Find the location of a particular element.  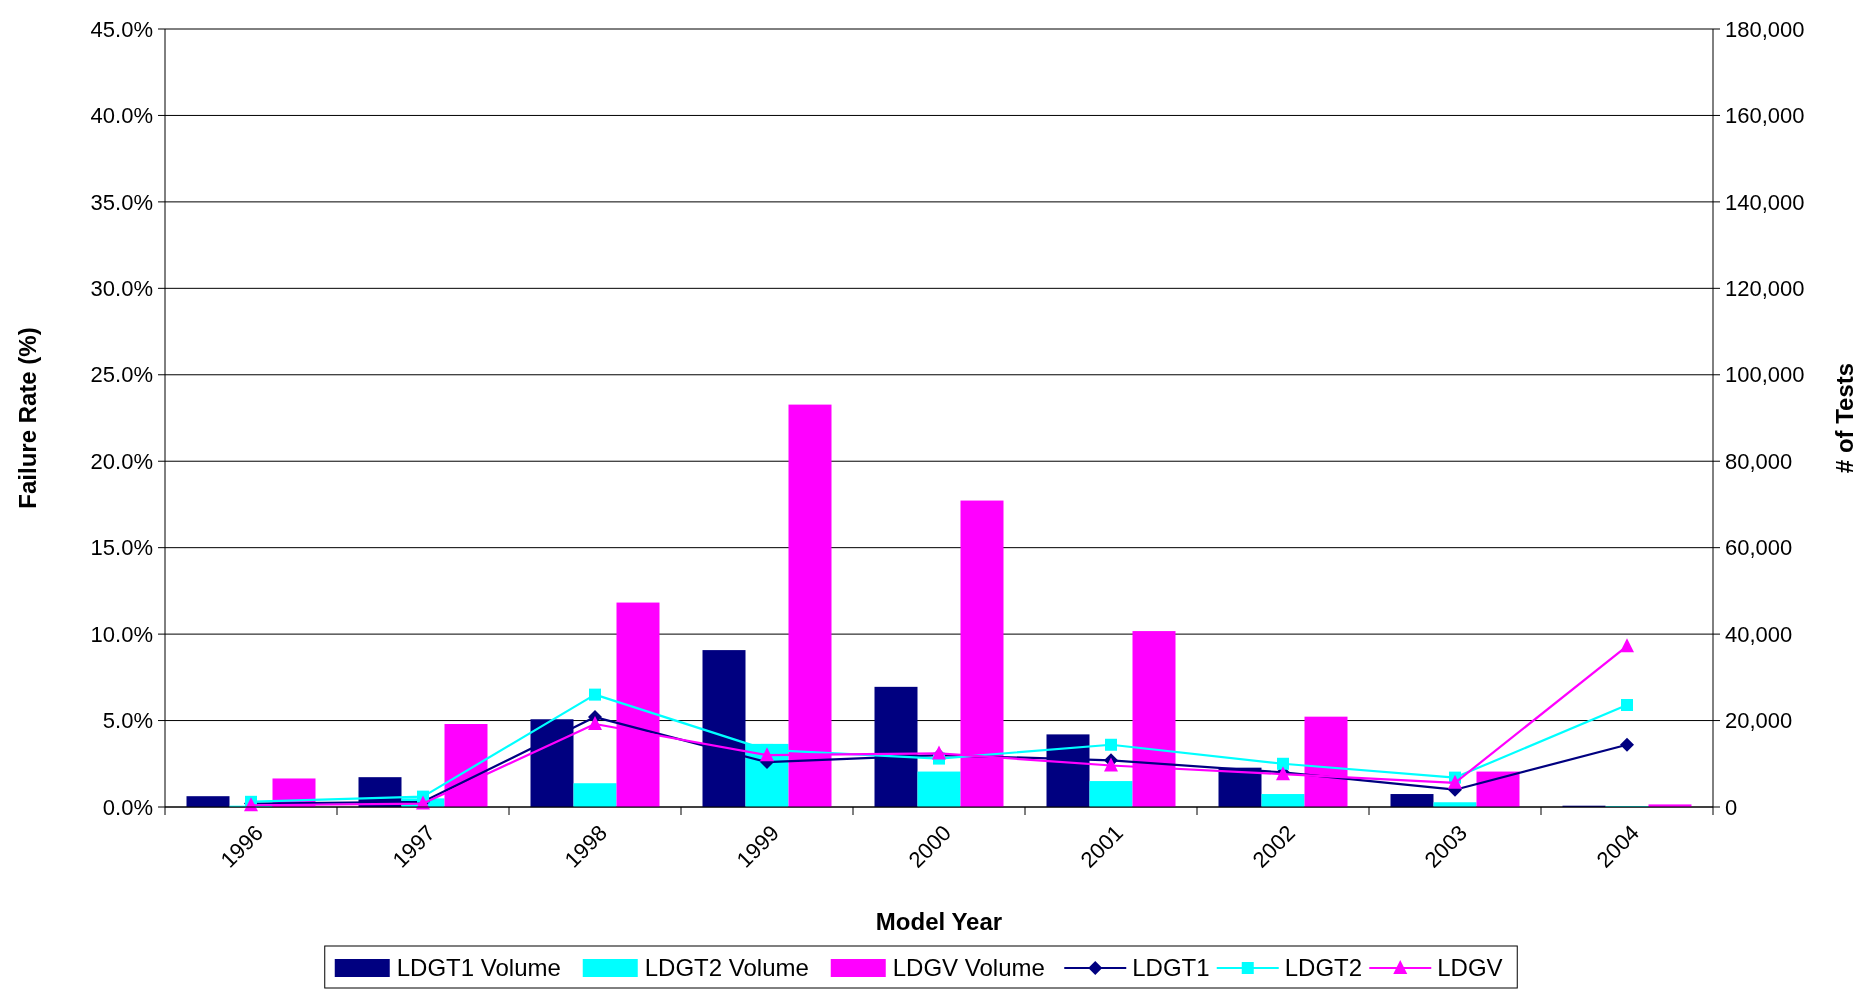

legend-label: LDGT2 is located at coordinates (1323, 968).